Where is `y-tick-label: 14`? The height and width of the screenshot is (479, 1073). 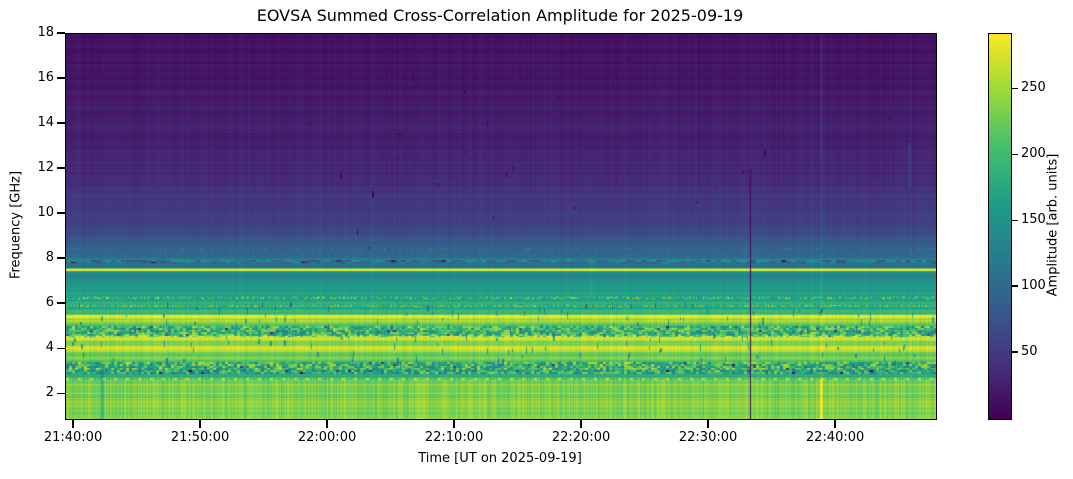 y-tick-label: 14 is located at coordinates (45, 123).